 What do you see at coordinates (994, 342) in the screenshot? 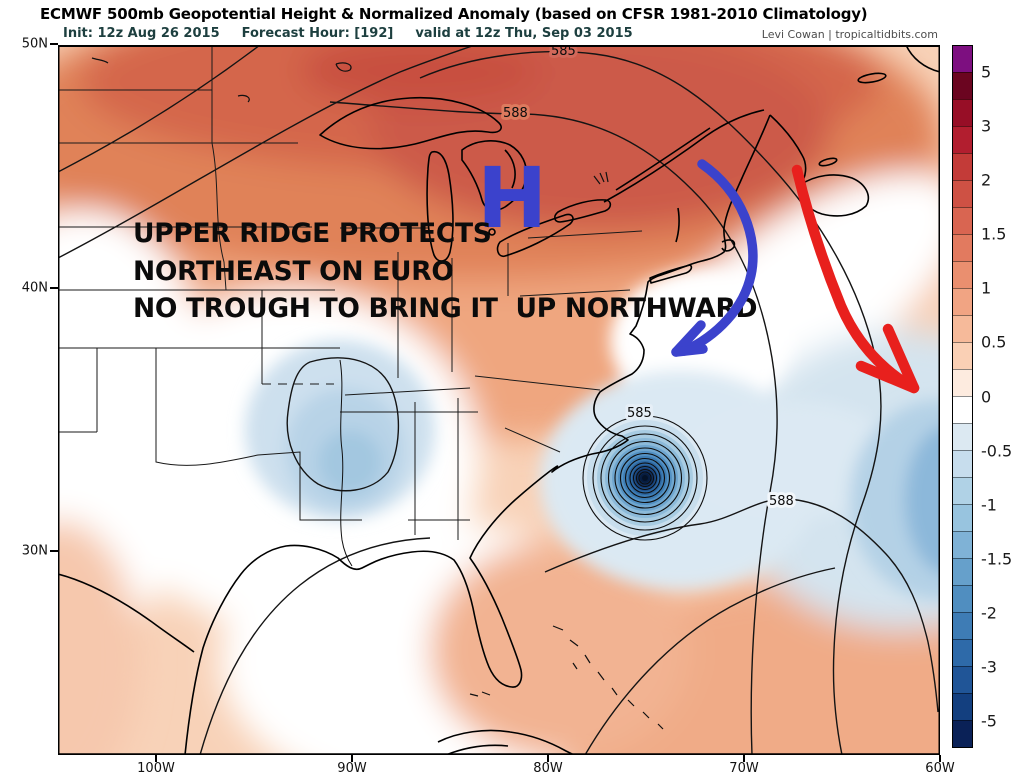
I see `colorbar-label: 0.5` at bounding box center [994, 342].